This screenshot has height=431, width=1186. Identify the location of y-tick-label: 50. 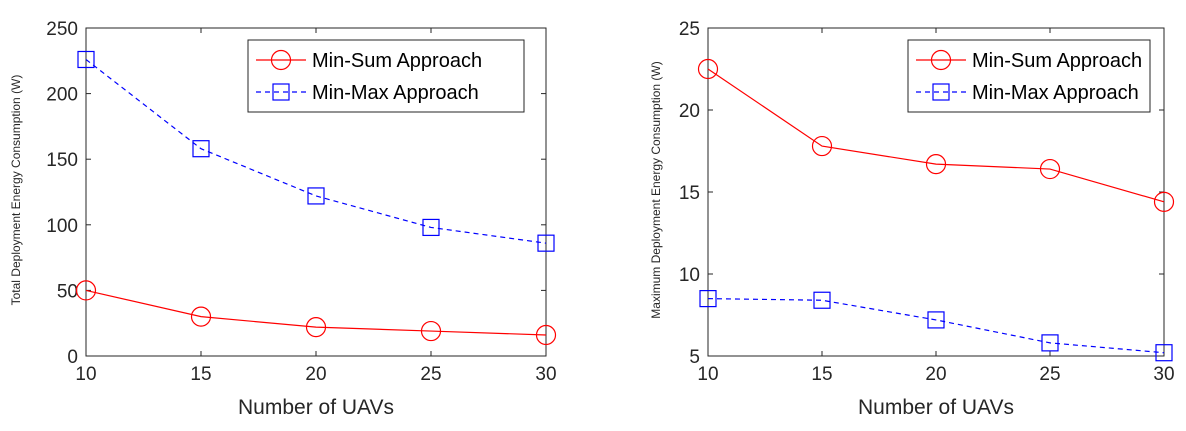
(67, 291).